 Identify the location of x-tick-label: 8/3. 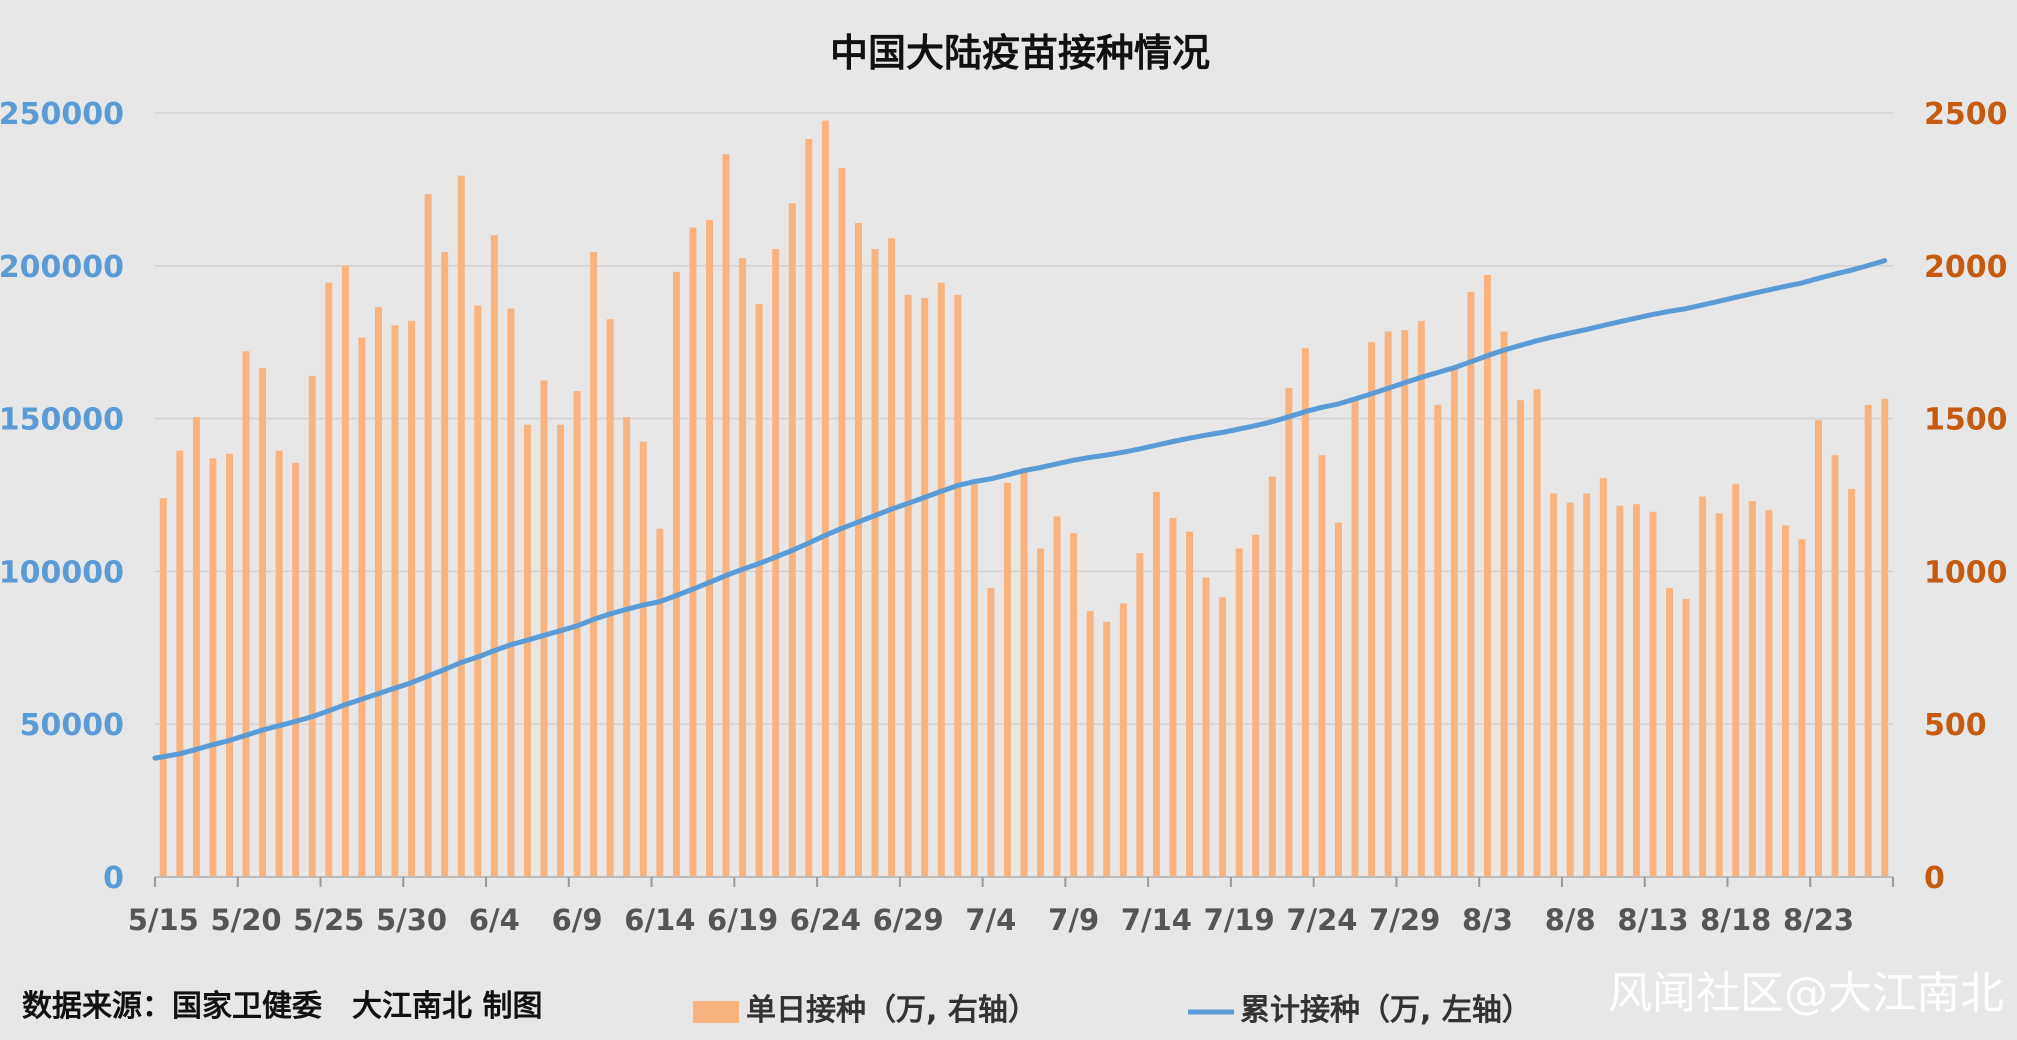
(1487, 920).